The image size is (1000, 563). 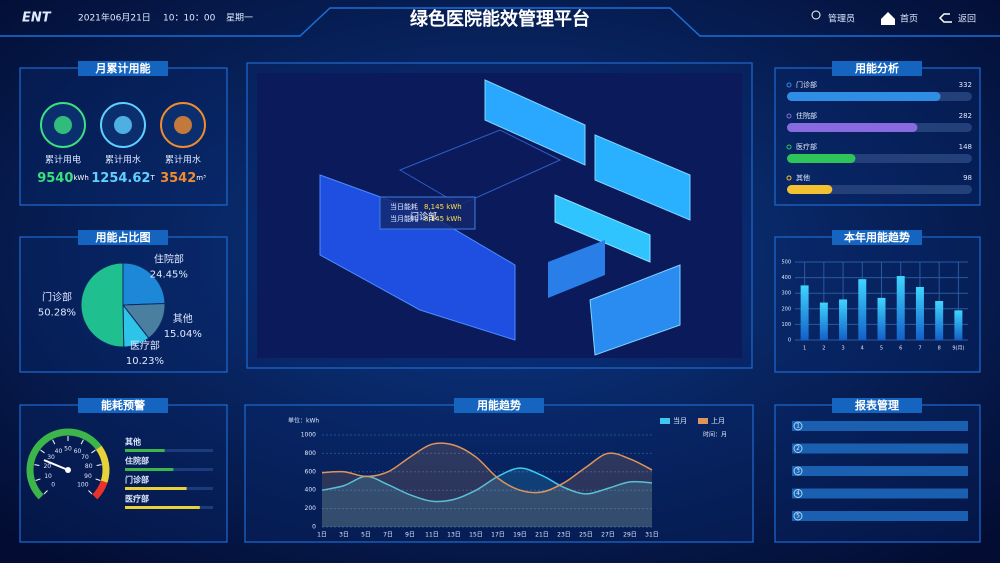 What do you see at coordinates (37, 18) in the screenshot?
I see `logo: ENT` at bounding box center [37, 18].